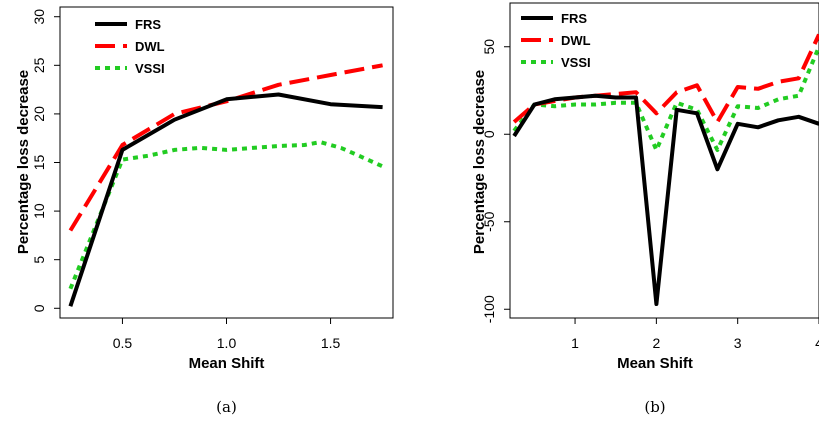 The height and width of the screenshot is (447, 819). I want to click on x-tick-label: 2, so click(656, 343).